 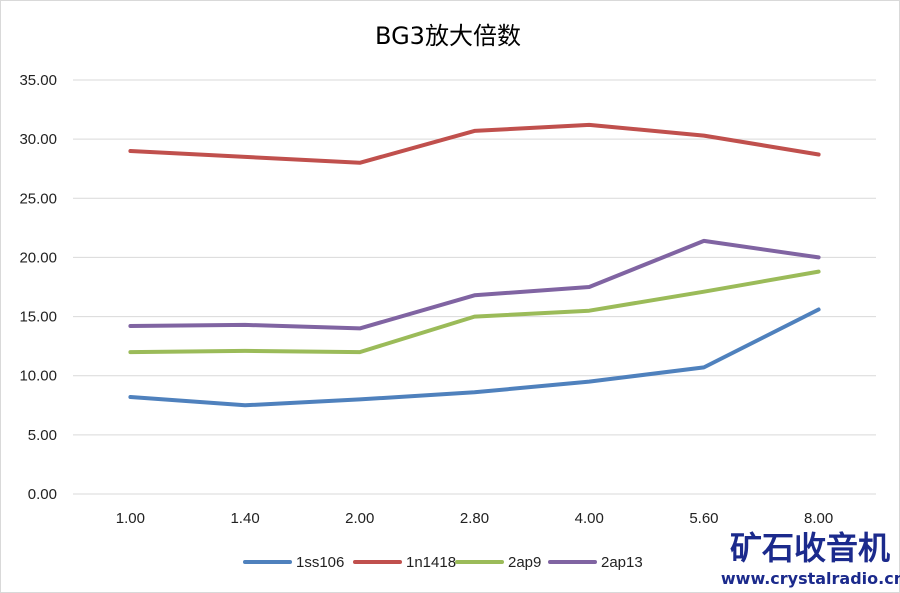 I want to click on legend: 1ss106 1n1418 2ap9 2ap13, so click(x=443, y=562).